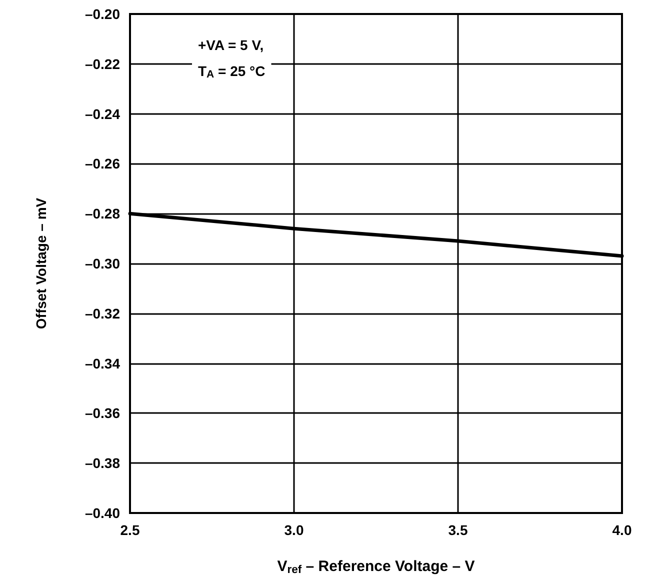 The width and height of the screenshot is (652, 584). I want to click on x-tick-label: 3.0, so click(294, 530).